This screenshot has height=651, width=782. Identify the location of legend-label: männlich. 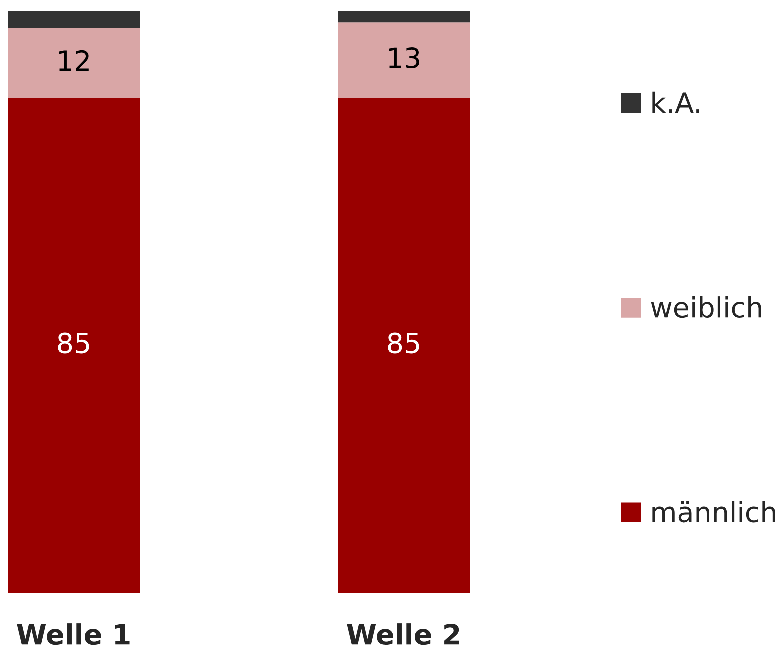
(714, 512).